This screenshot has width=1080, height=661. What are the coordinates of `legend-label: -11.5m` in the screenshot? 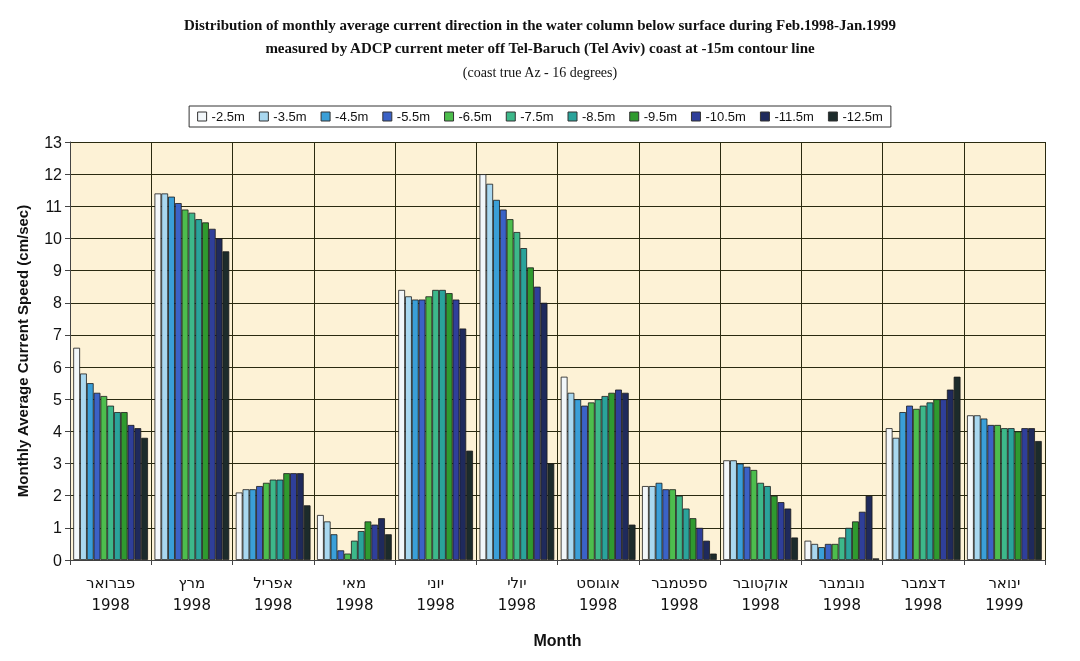 It's located at (794, 116).